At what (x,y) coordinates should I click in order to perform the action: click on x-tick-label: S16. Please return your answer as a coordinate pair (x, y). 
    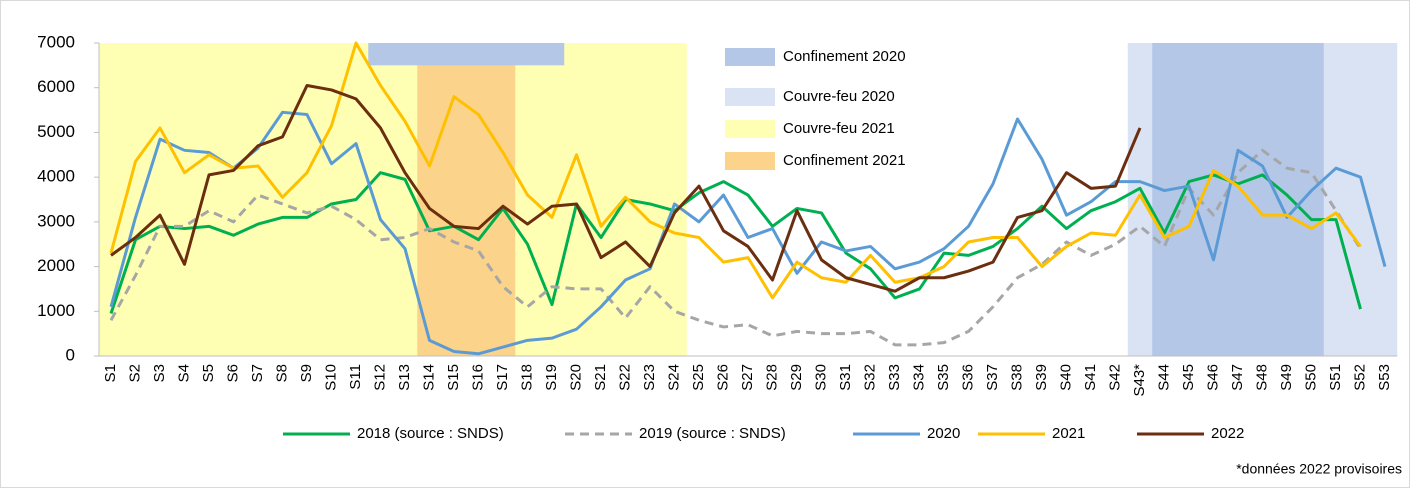
    Looking at the image, I should click on (477, 377).